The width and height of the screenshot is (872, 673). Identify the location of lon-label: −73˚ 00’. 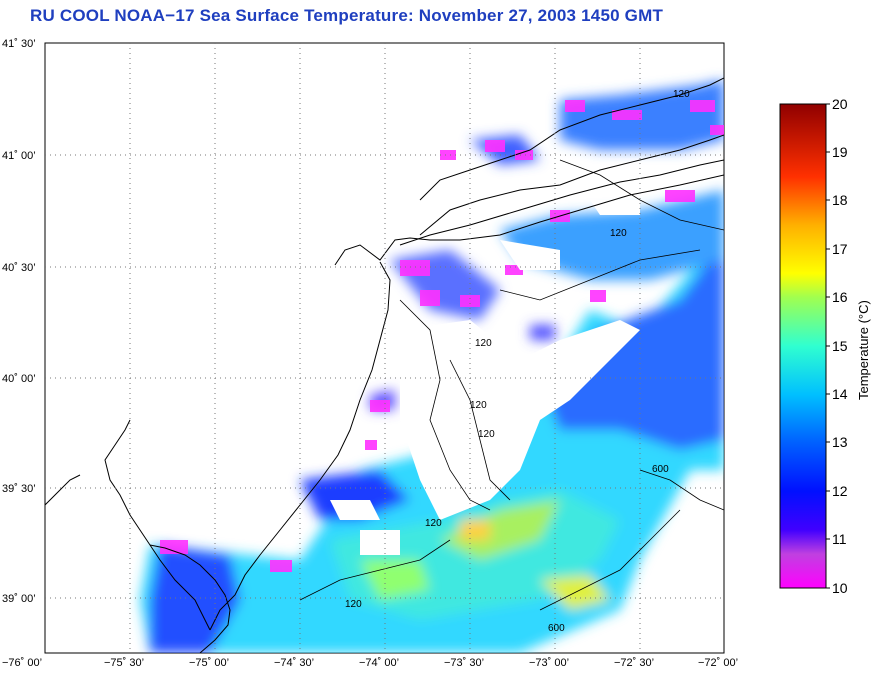
(549, 663).